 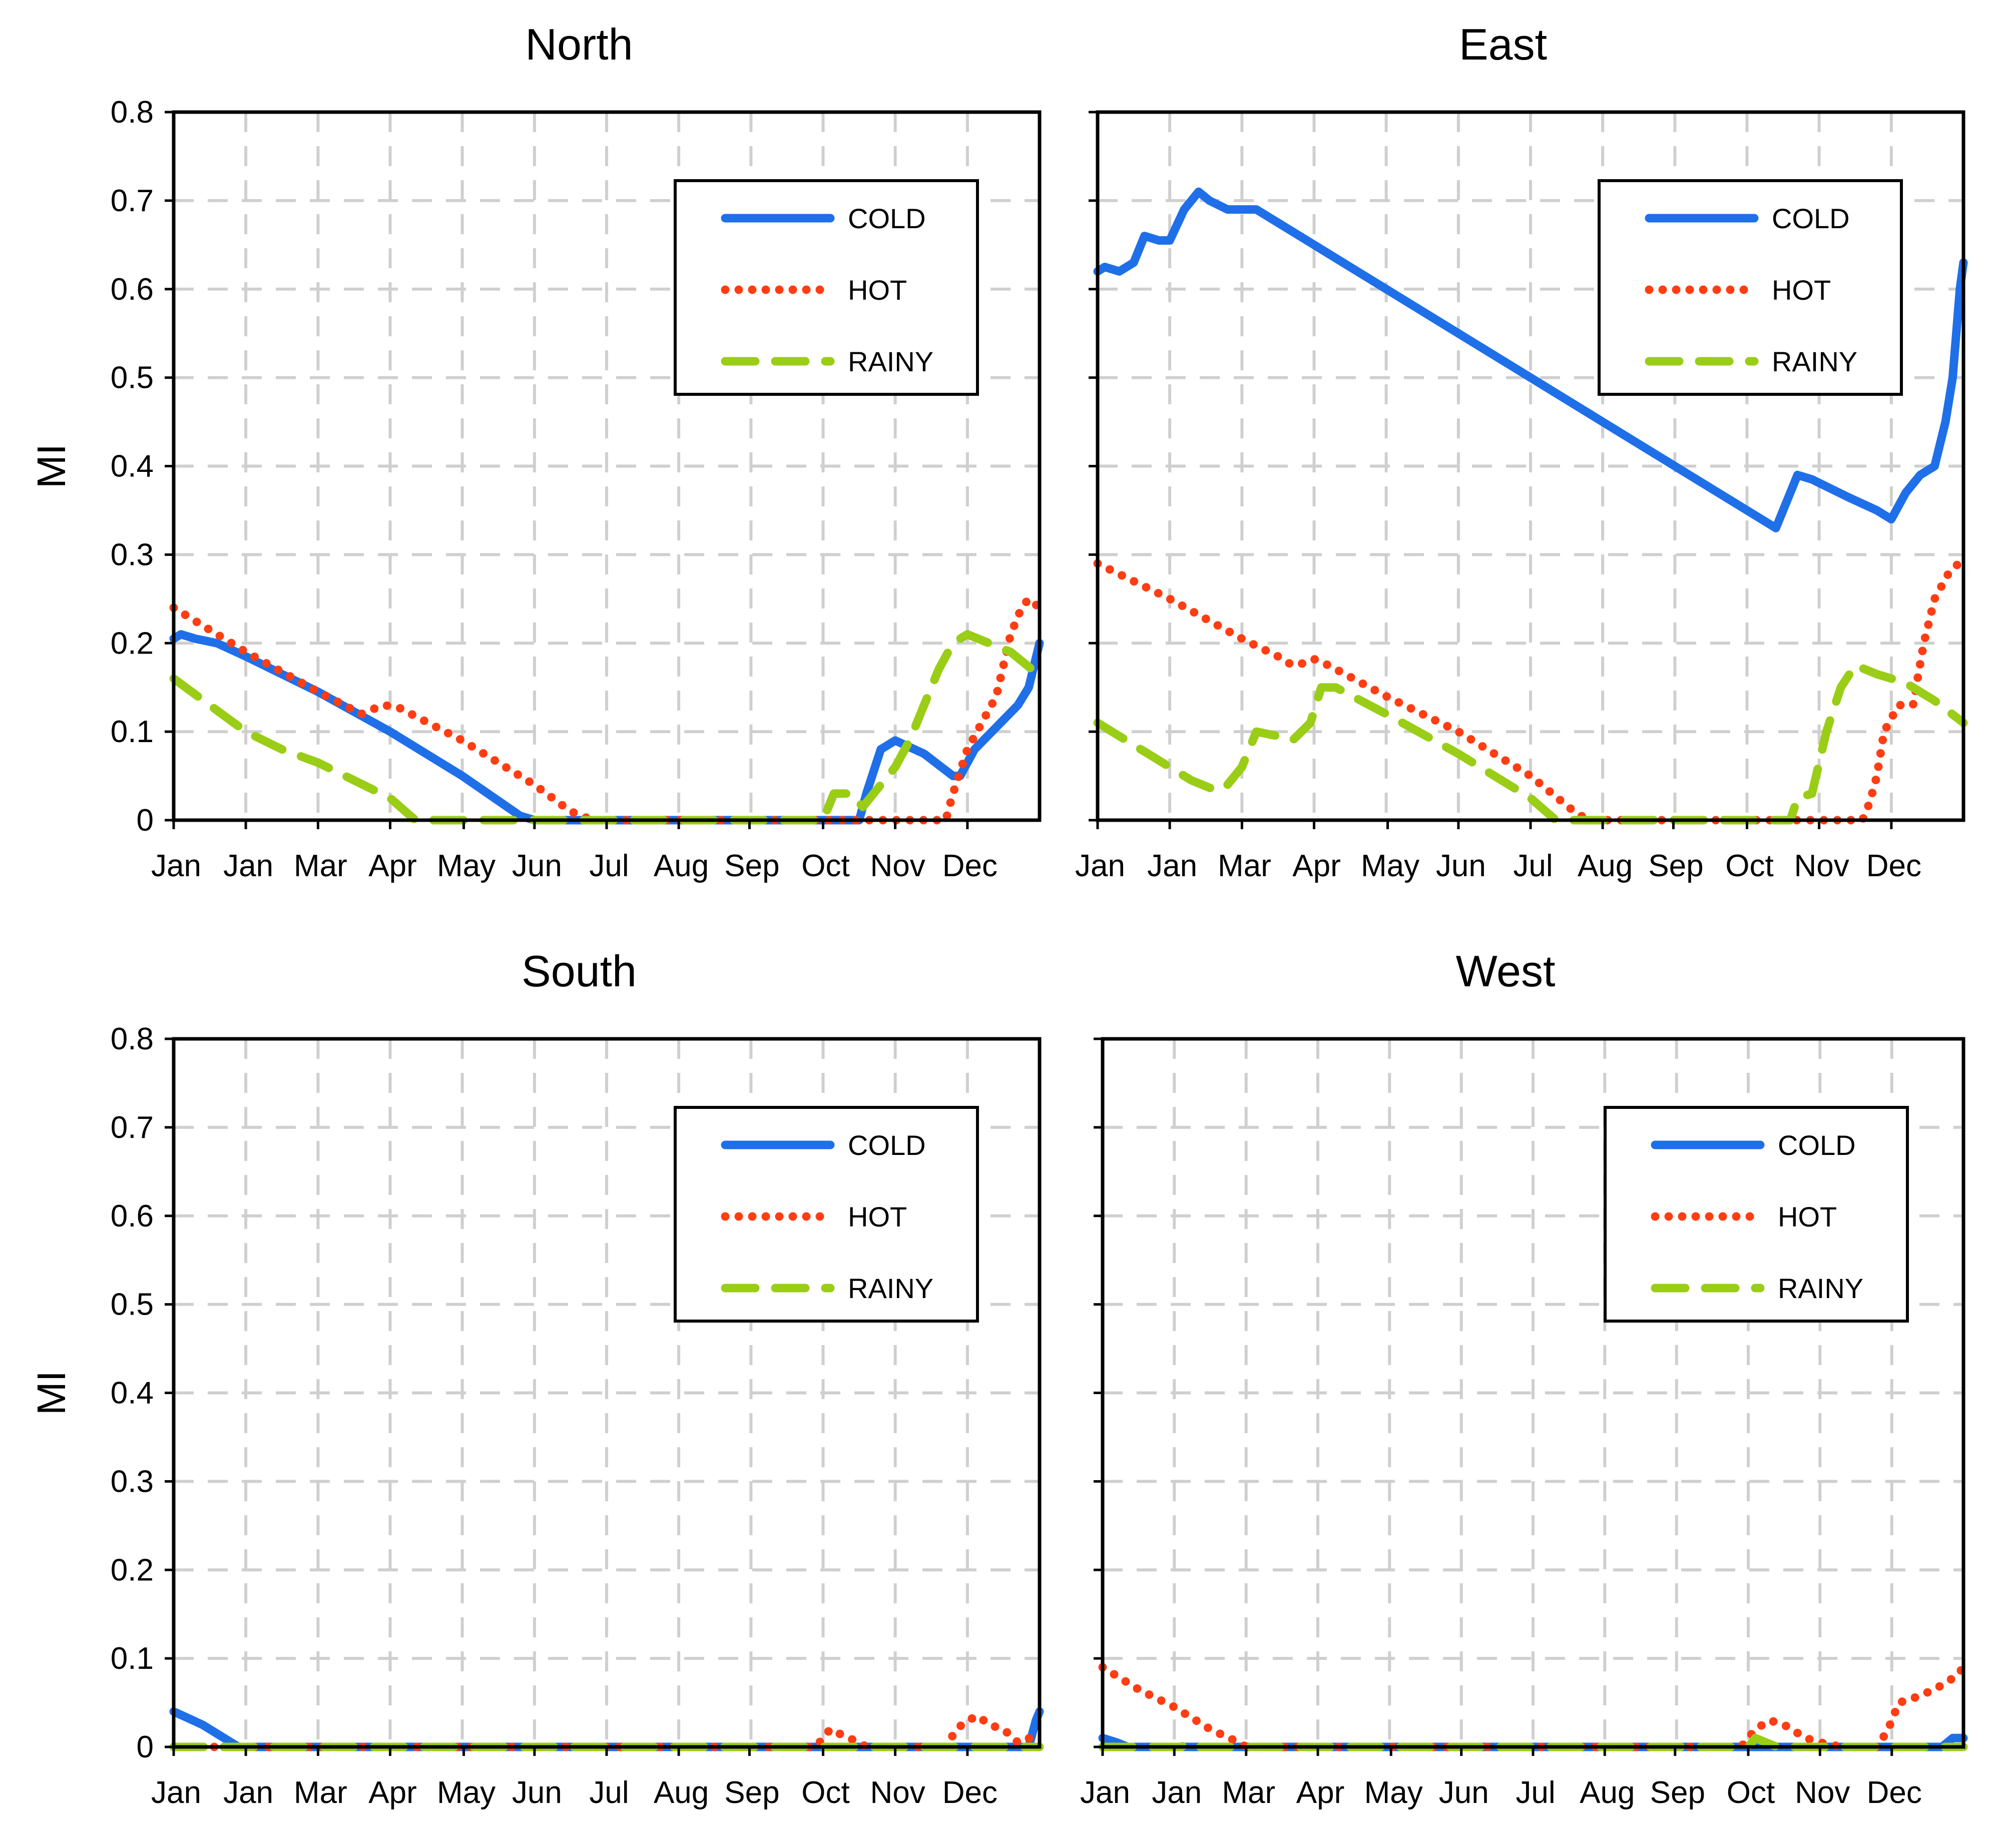 What do you see at coordinates (1503, 45) in the screenshot?
I see `chart-title: East` at bounding box center [1503, 45].